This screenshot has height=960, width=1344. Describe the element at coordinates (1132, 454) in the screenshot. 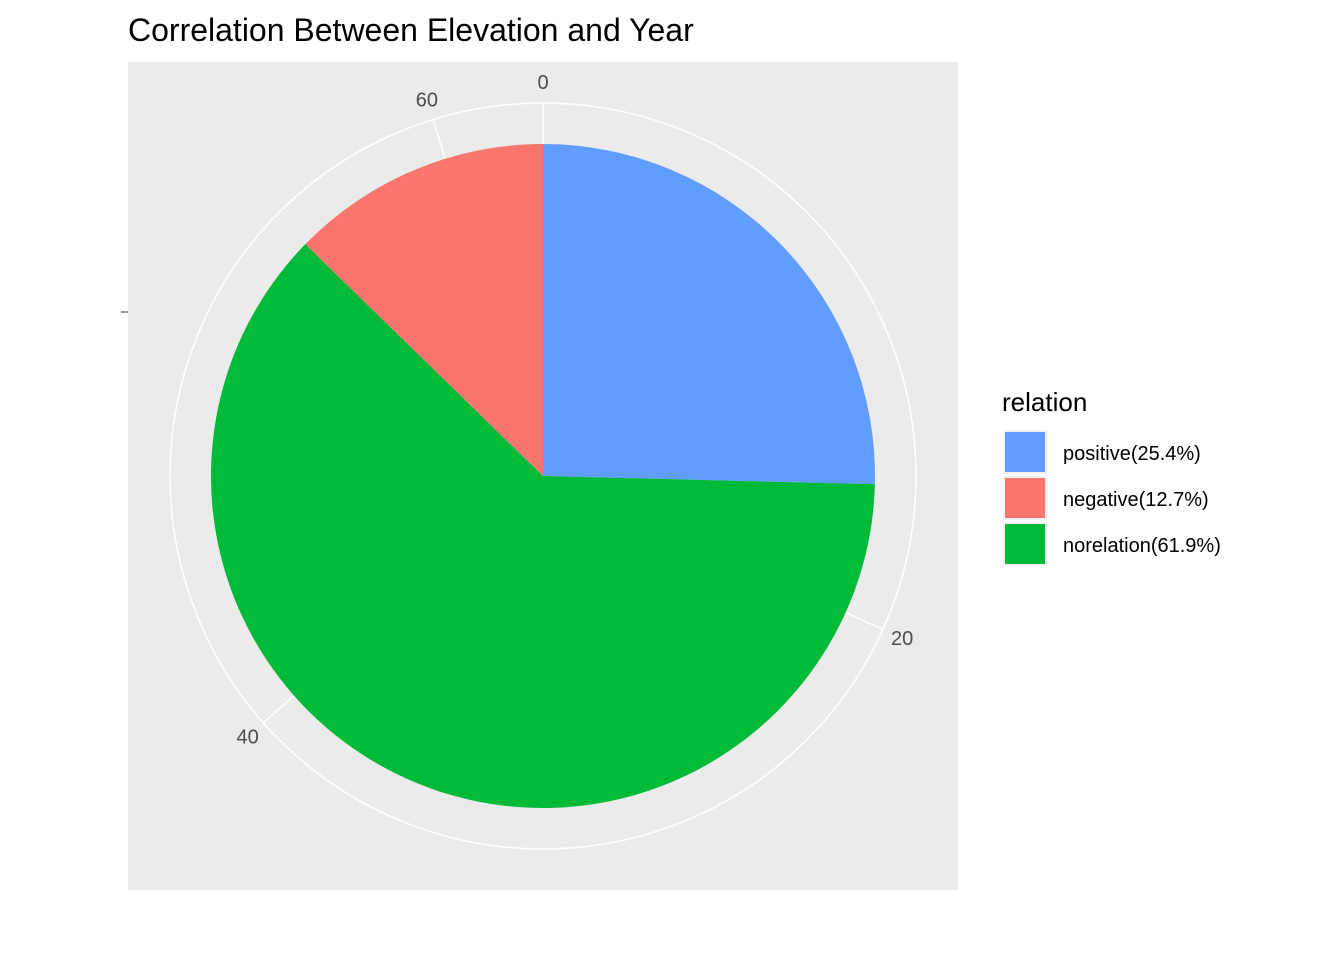

I see `legend-label: positive(25.4%)` at that location.